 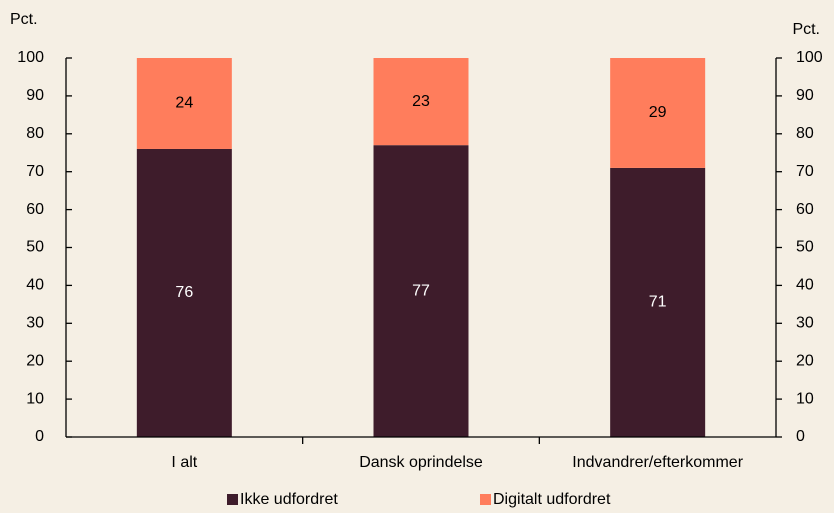 I want to click on legend-label: Ikke udfordret, so click(x=289, y=499).